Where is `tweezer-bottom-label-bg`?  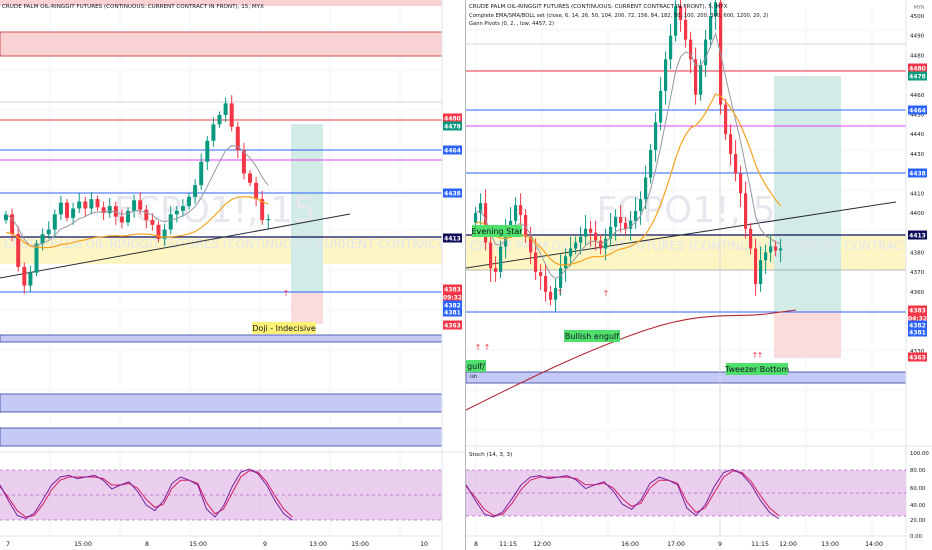
tweezer-bottom-label-bg is located at coordinates (757, 369).